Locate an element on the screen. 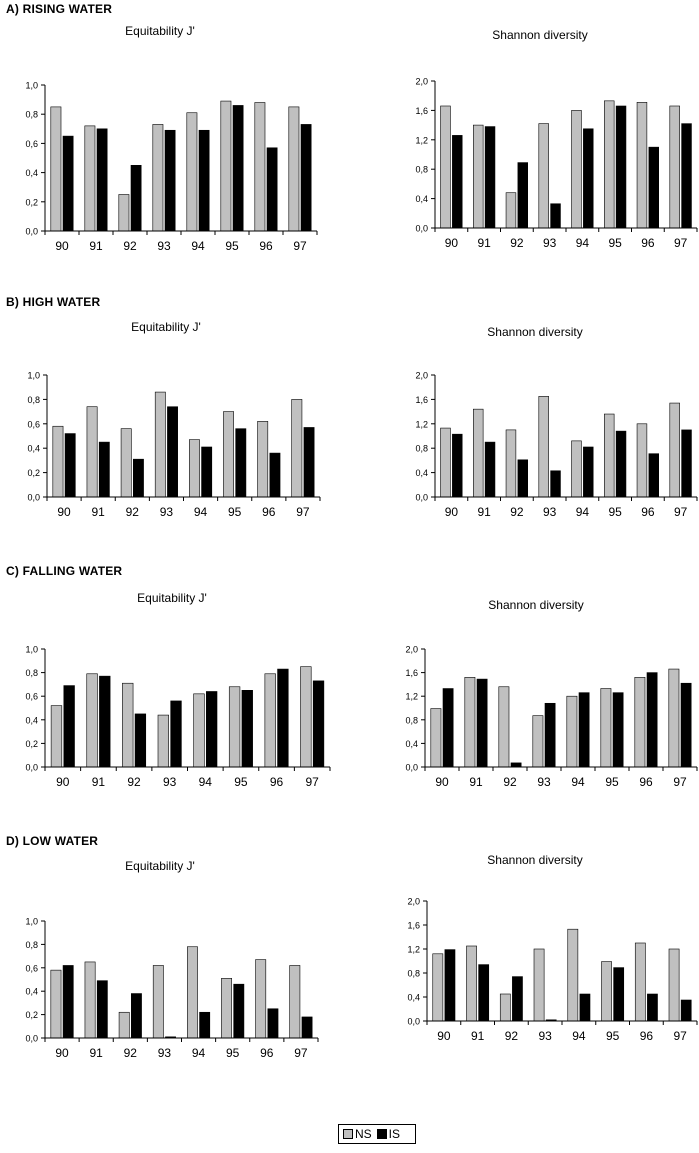 This screenshot has width=699, height=1153. chart-a-shannon: 0,0 0,4 0,8 1,2 1,6 2,0 90 91 92 93 94 95 96 97 is located at coordinates (556, 163).